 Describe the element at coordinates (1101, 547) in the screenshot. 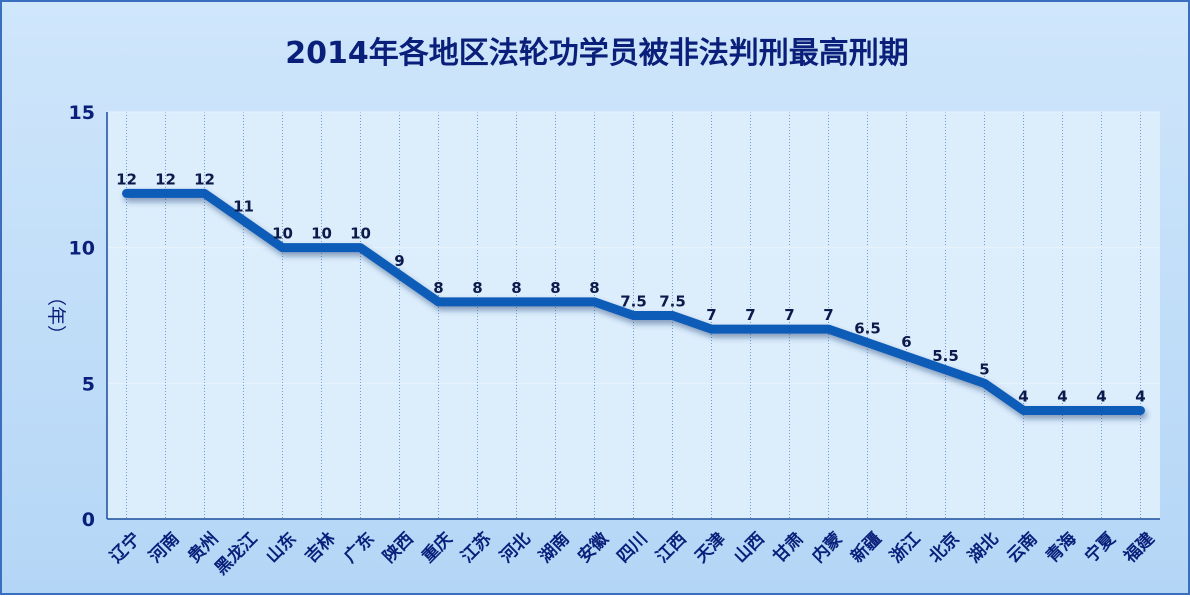

I see `x-tick-label: 宁夏` at that location.